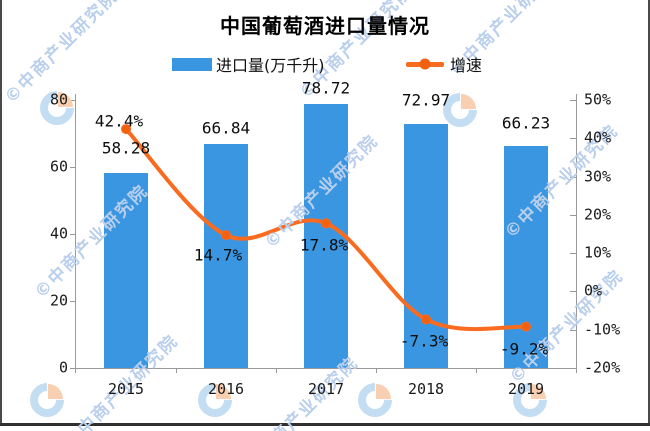 The image size is (650, 431). I want to click on image-left-border, so click(1, 213).